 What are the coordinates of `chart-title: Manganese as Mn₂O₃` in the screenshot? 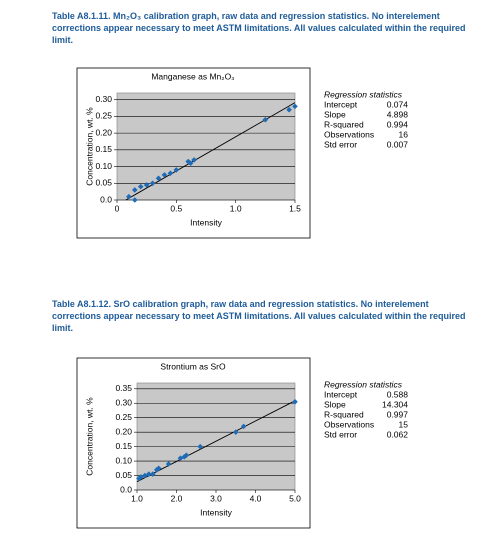 It's located at (192, 76).